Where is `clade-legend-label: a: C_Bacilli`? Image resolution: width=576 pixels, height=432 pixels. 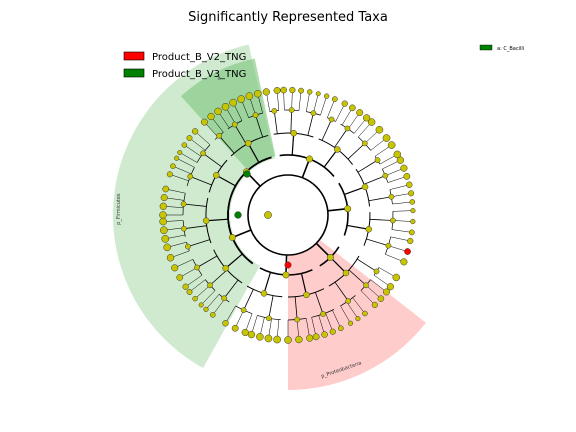 clade-legend-label: a: C_Bacilli is located at coordinates (510, 49).